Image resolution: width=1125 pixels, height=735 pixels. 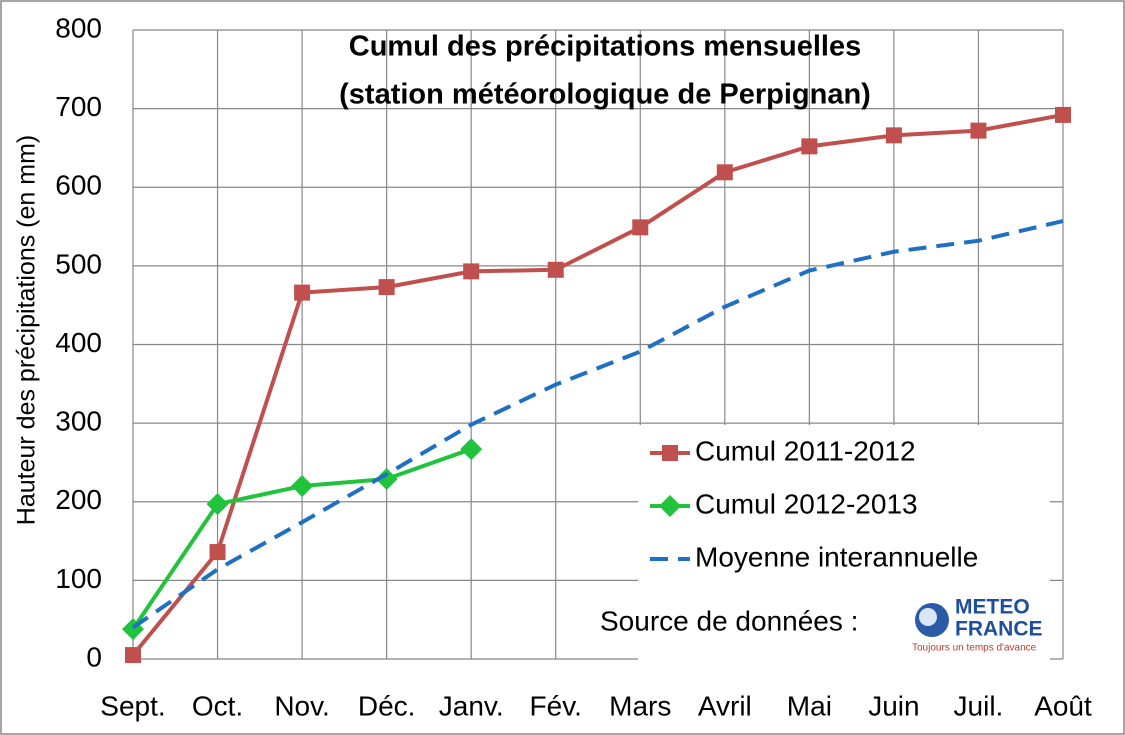 I want to click on legend-label: Moyenne interannuelle, so click(x=836, y=556).